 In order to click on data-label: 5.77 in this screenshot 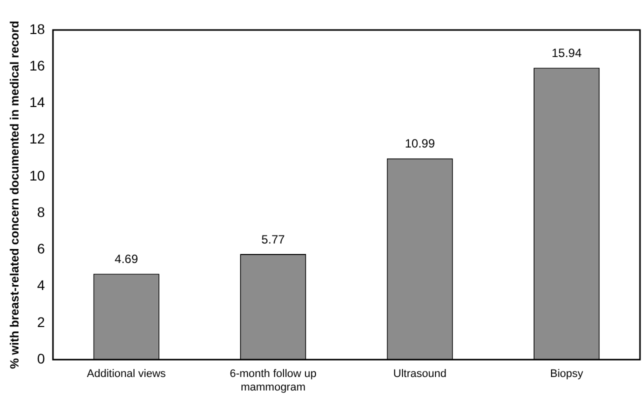, I will do `click(273, 239)`.